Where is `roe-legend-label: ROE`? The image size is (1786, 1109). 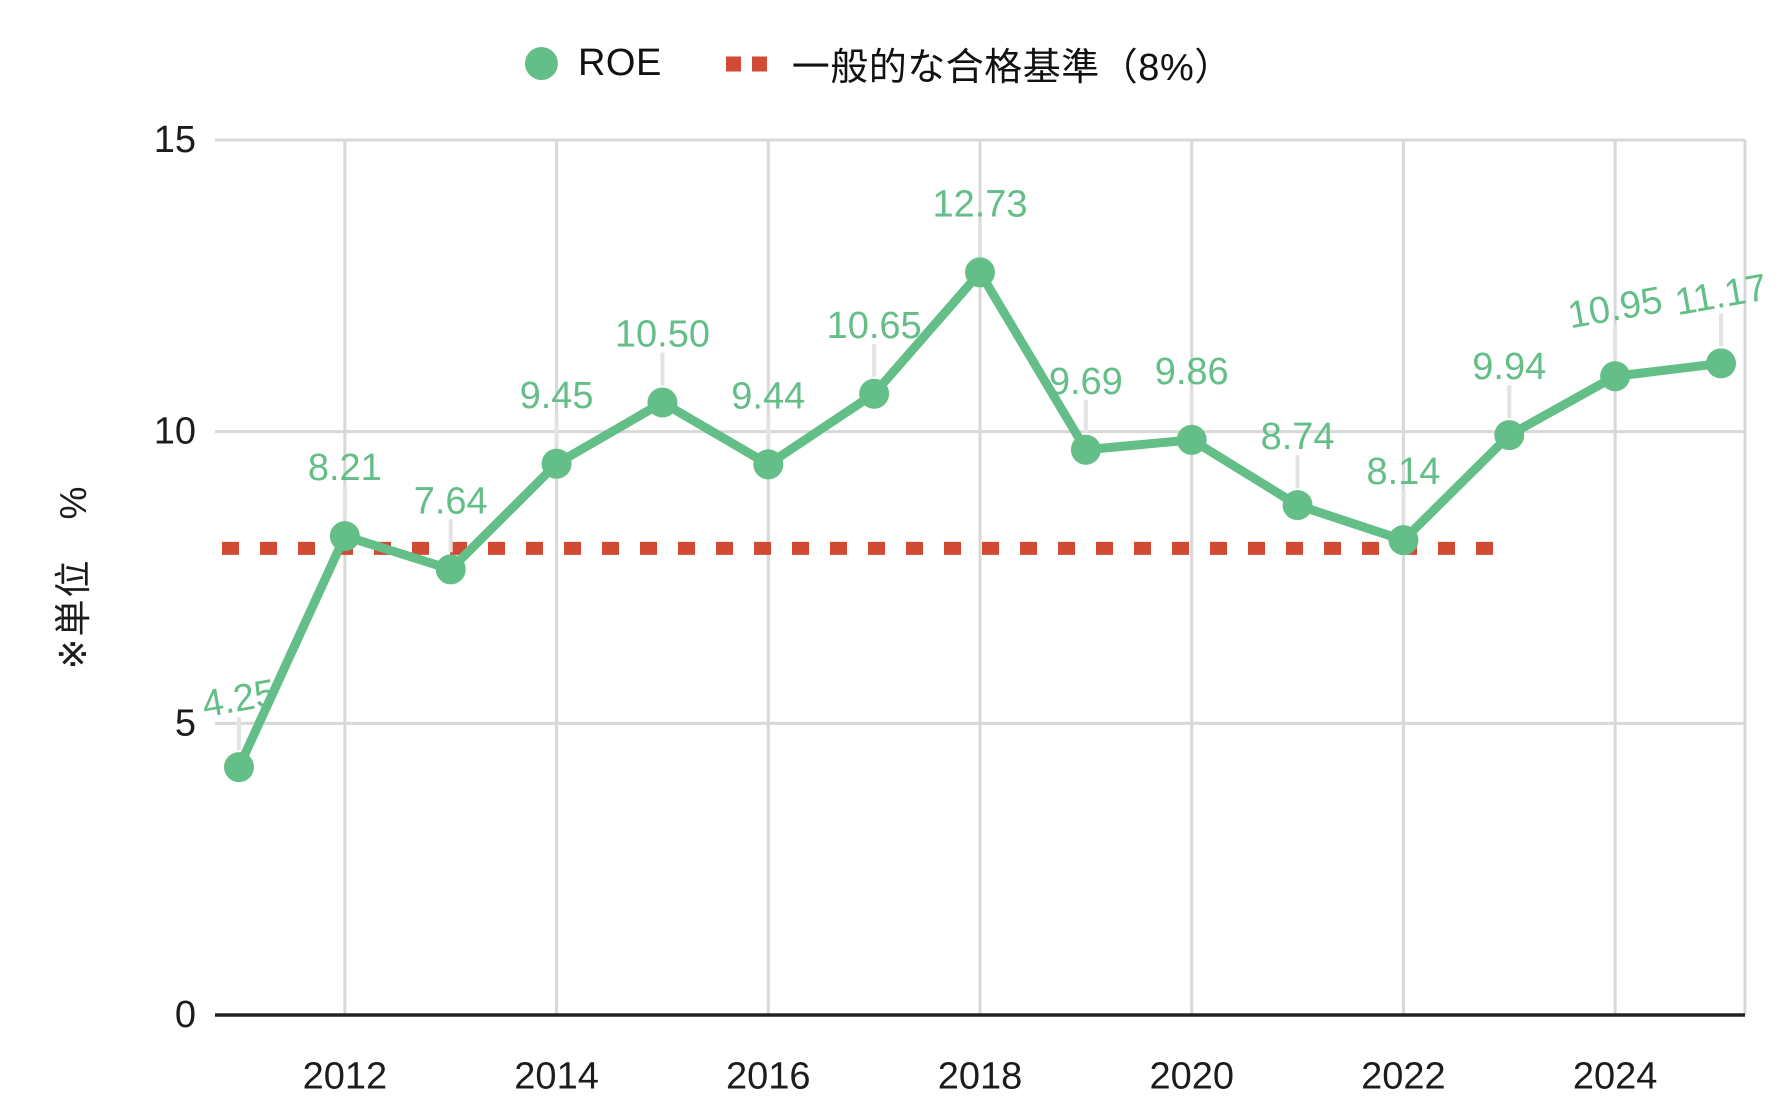 roe-legend-label: ROE is located at coordinates (619, 63).